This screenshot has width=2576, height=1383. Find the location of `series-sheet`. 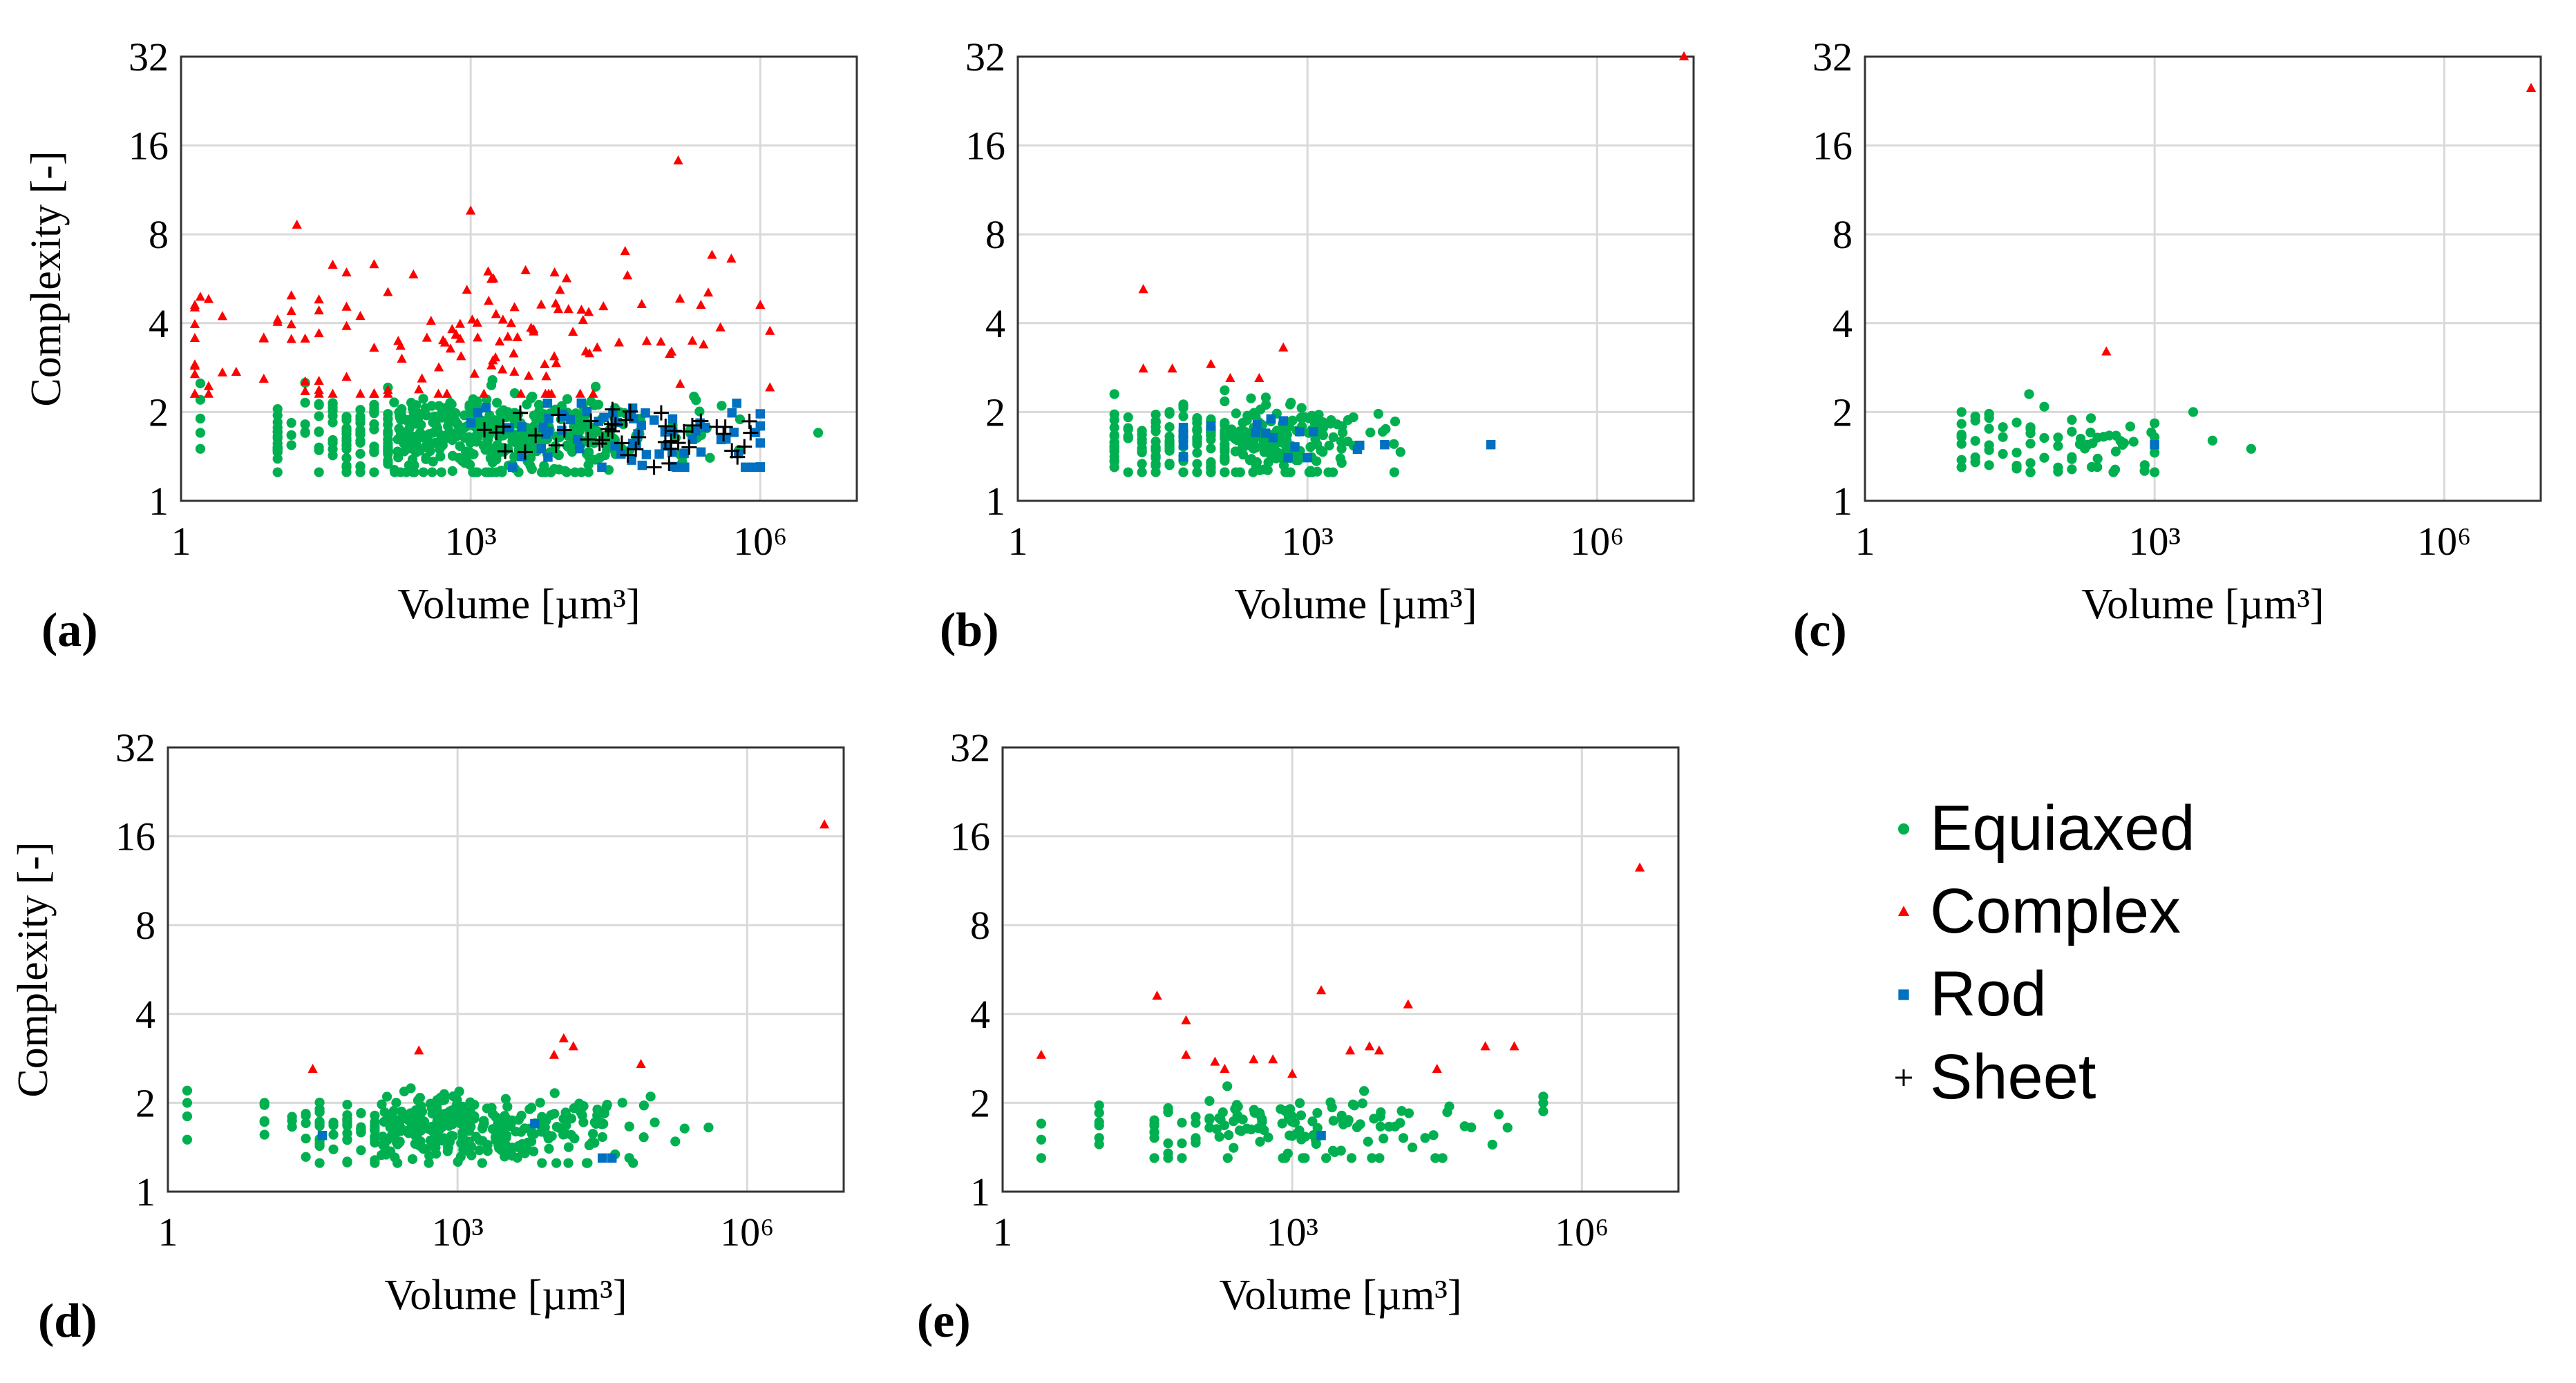

series-sheet is located at coordinates (618, 438).